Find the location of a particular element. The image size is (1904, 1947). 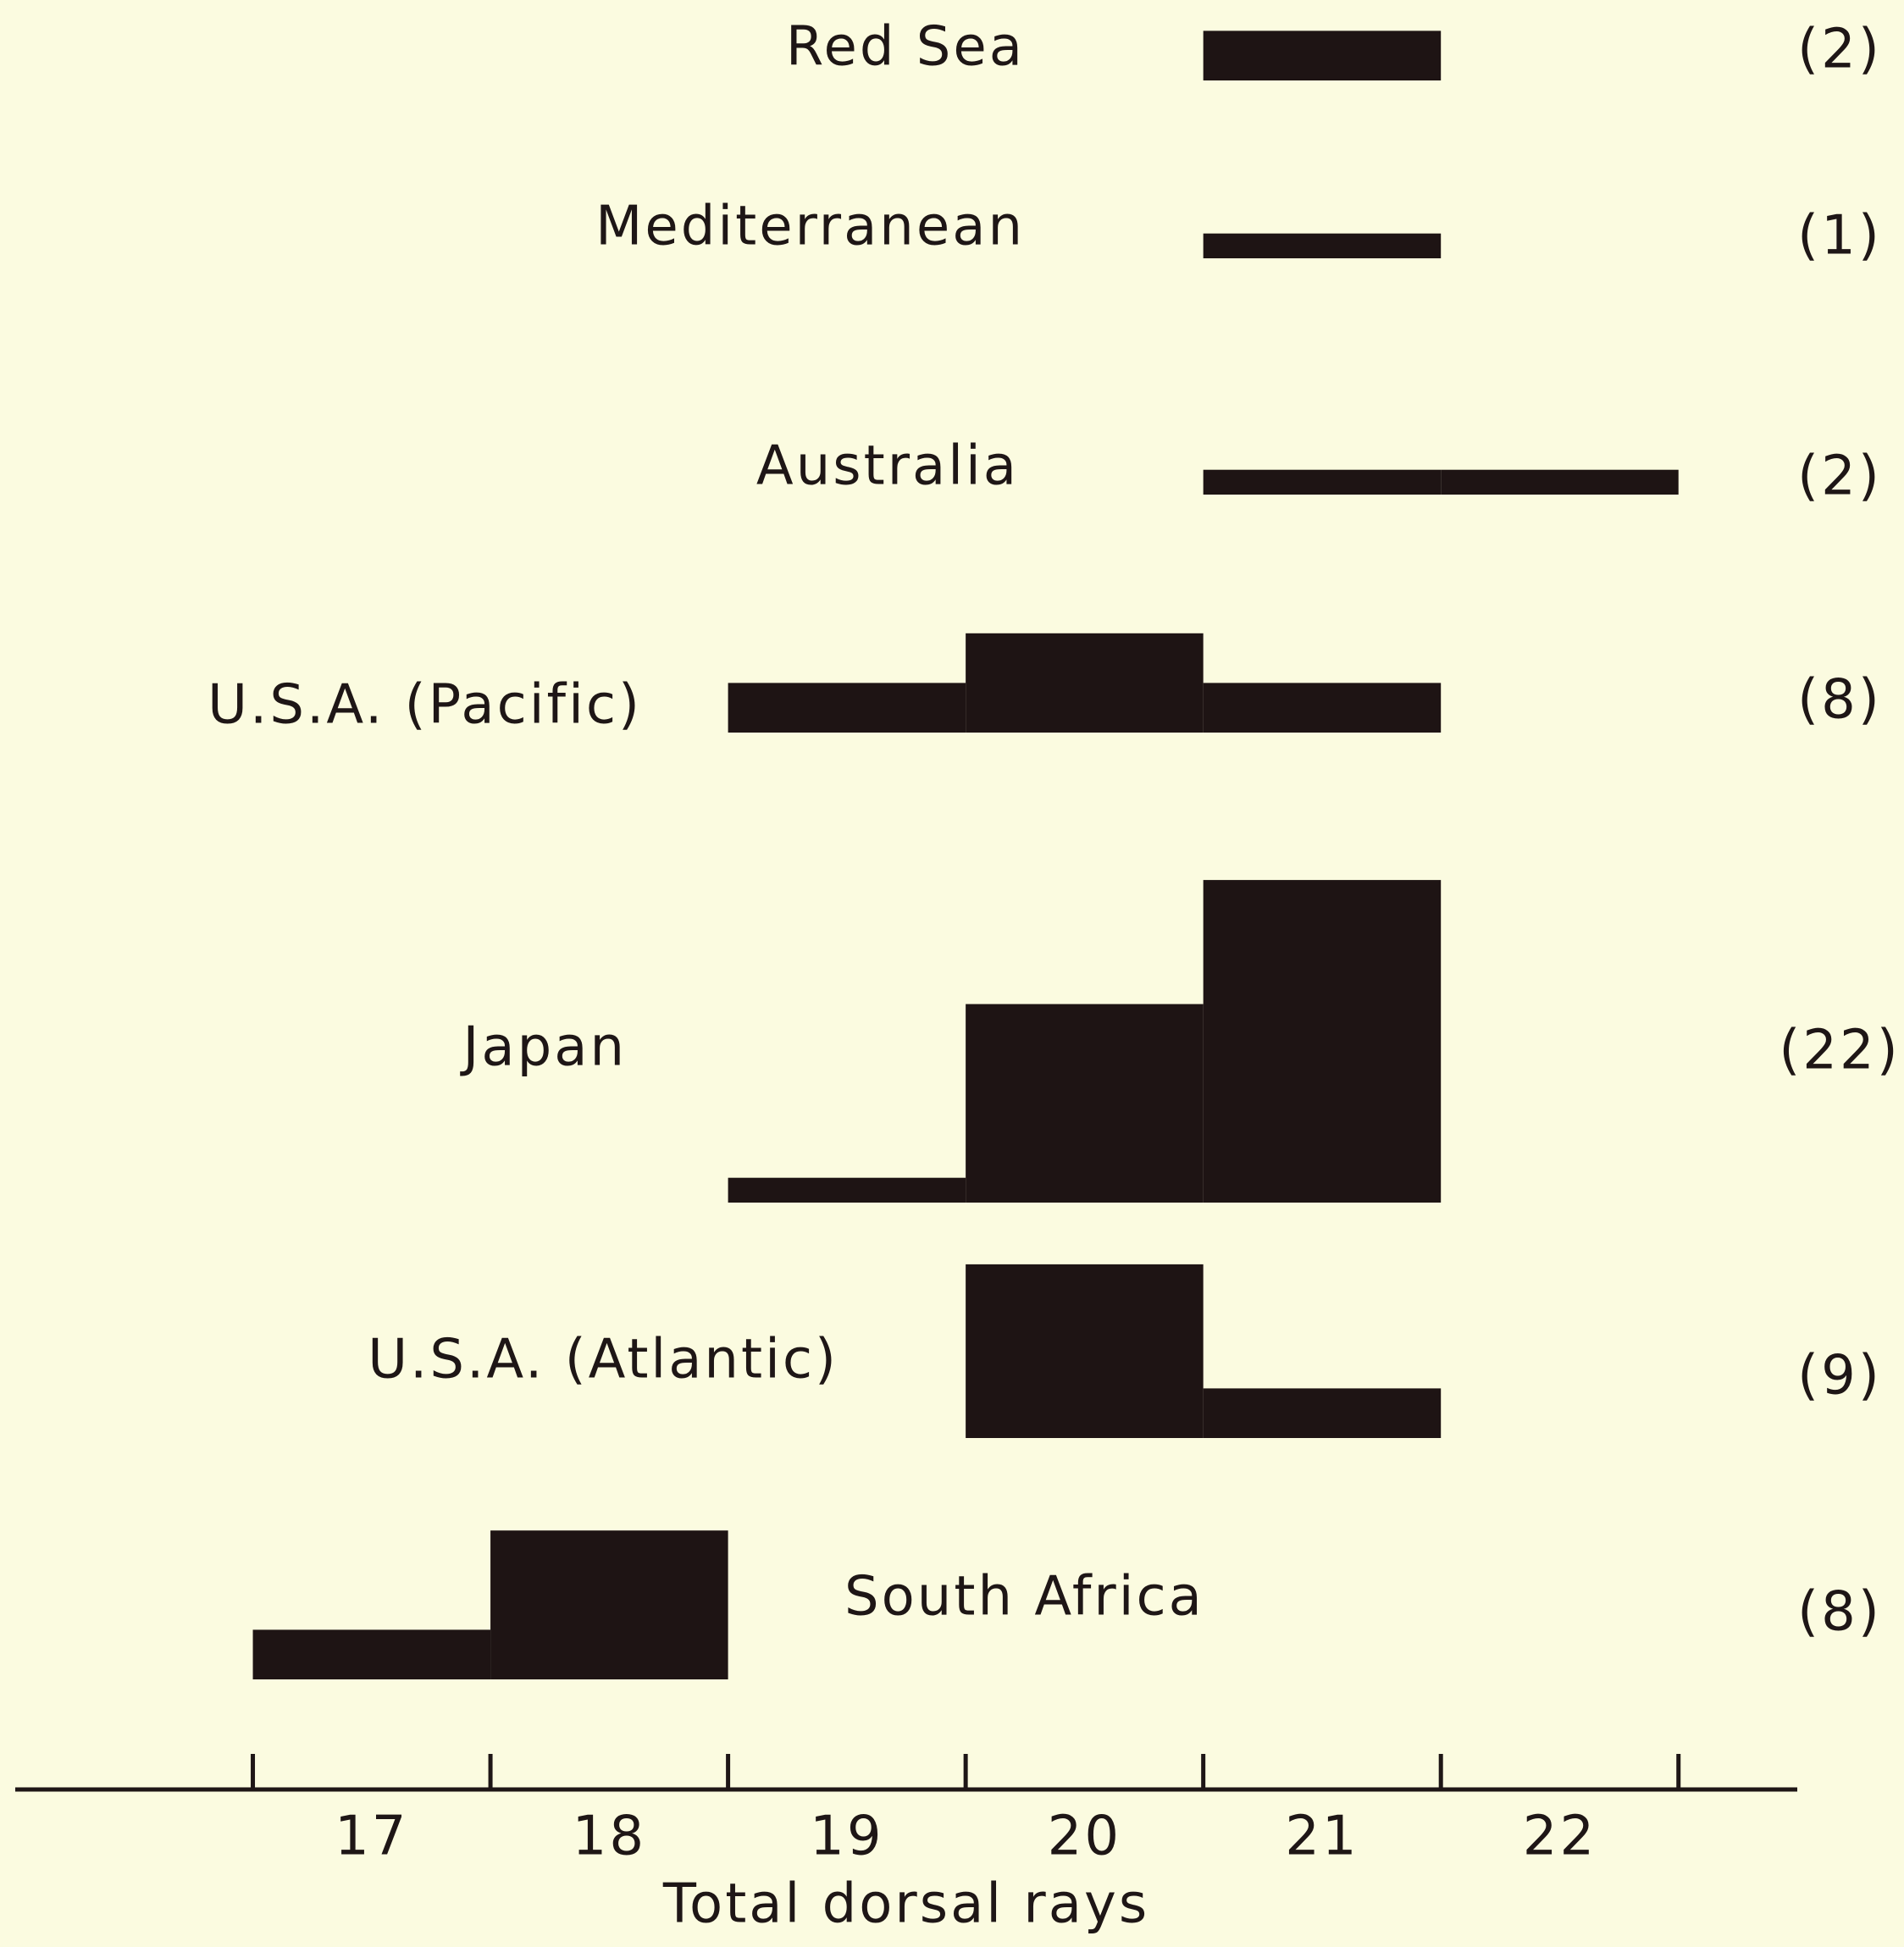

series-label: South Africa is located at coordinates (1024, 1597).